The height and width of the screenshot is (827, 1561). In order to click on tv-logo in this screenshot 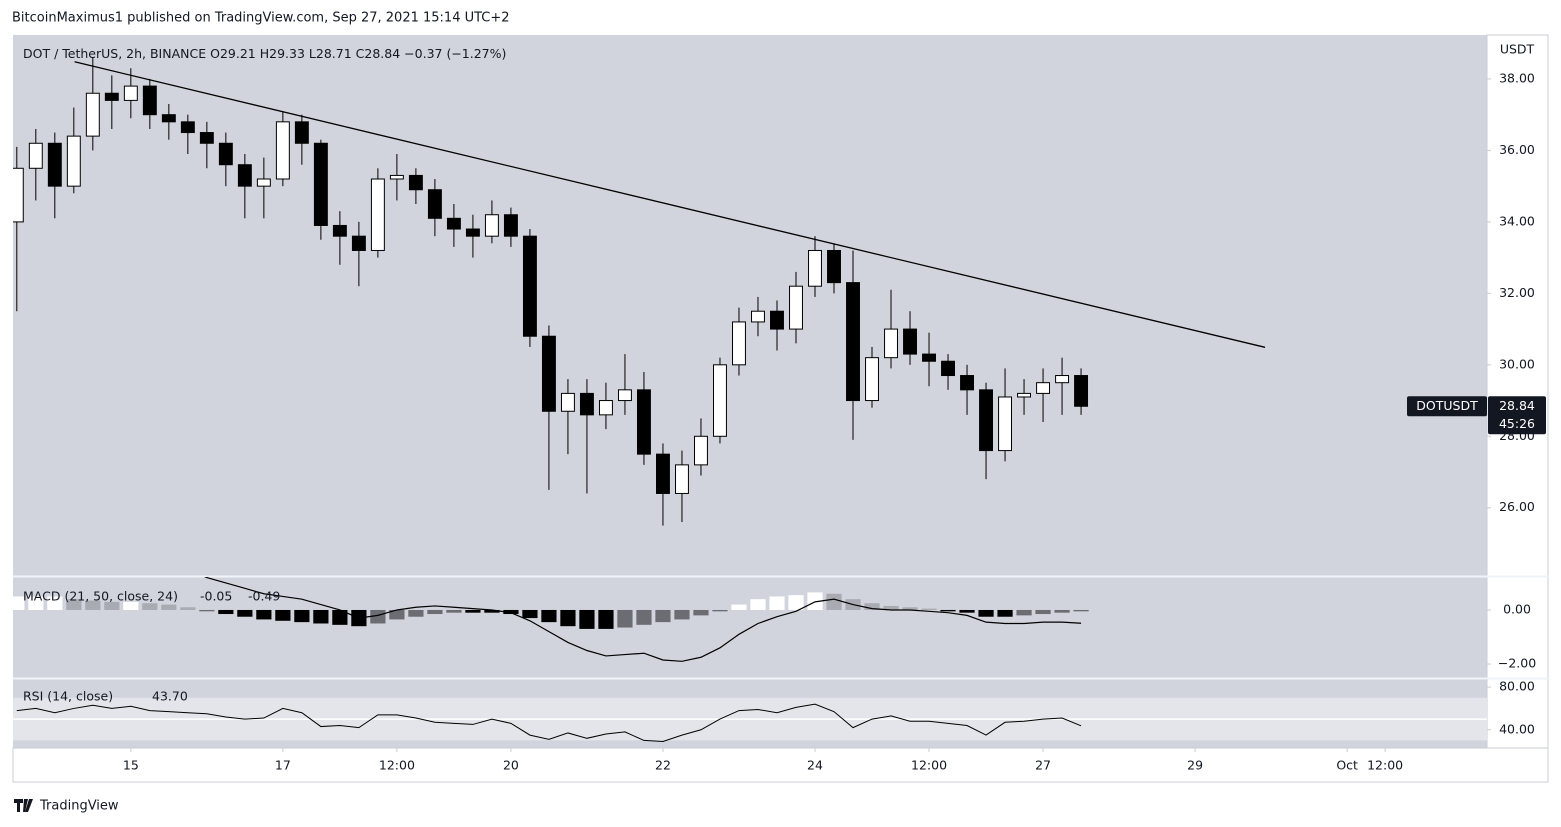, I will do `click(23, 805)`.